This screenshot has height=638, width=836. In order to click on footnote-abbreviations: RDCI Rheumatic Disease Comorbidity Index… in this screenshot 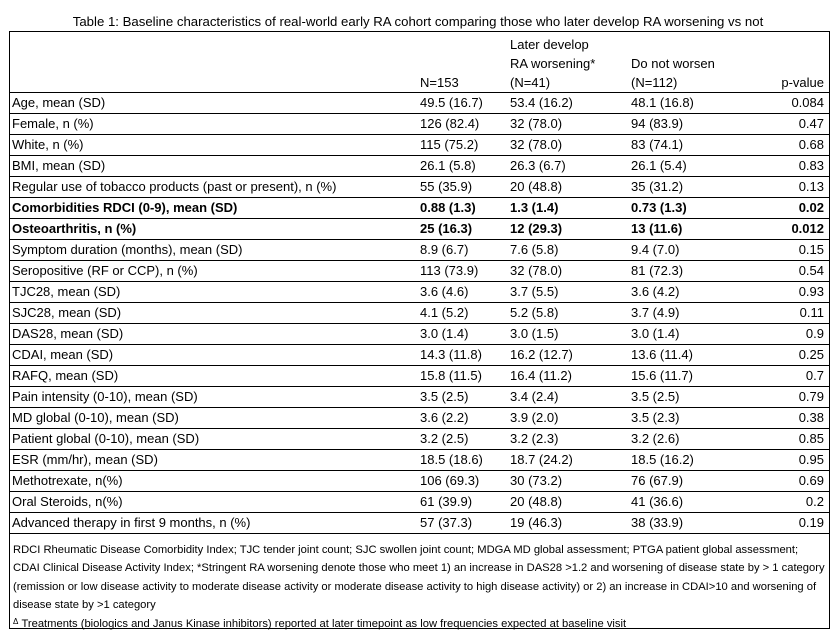, I will do `click(419, 578)`.